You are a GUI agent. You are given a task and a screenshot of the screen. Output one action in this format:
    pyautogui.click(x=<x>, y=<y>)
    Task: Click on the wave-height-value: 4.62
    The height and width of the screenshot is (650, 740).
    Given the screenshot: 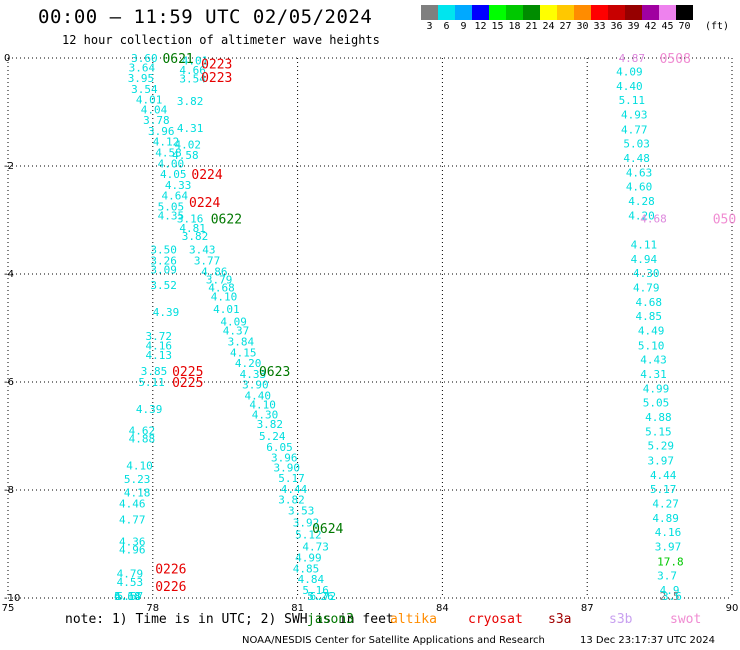 What is the action you would take?
    pyautogui.click(x=142, y=431)
    